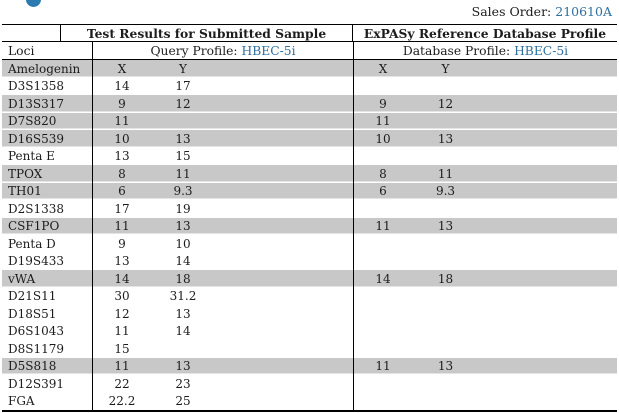 This screenshot has width=619, height=413. What do you see at coordinates (122, 401) in the screenshot?
I see `query-x-cell: 22.2` at bounding box center [122, 401].